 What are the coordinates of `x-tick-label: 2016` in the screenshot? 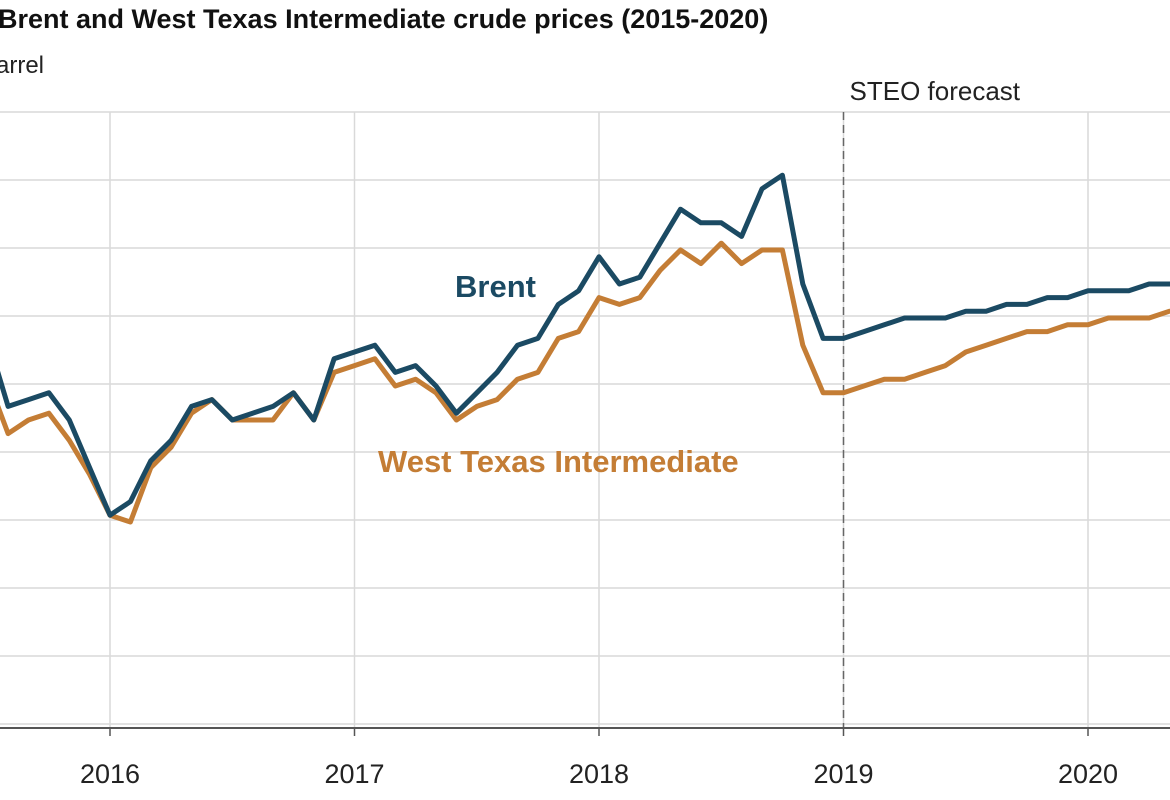 It's located at (110, 774).